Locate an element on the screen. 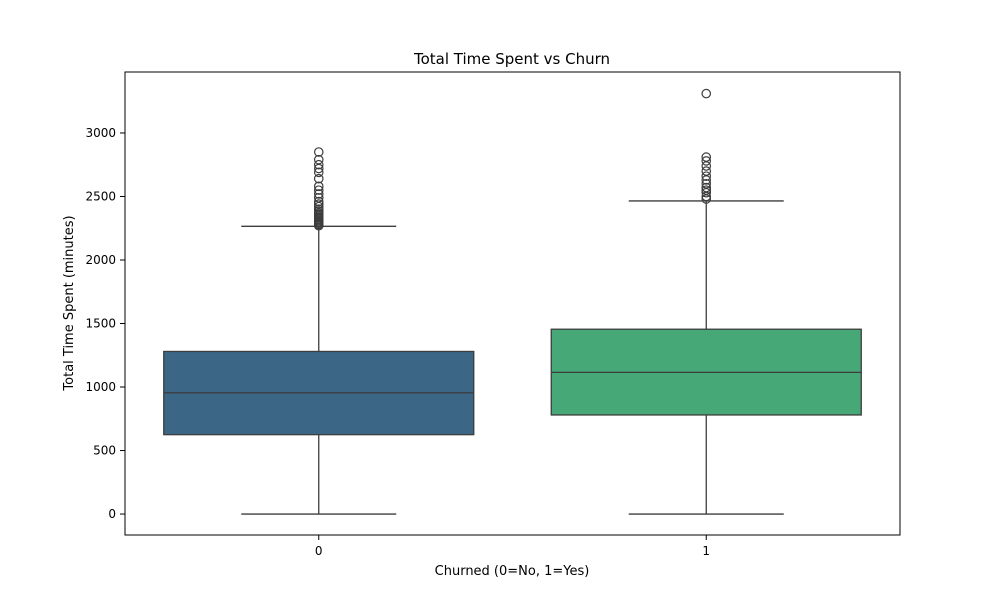  y-tick-label: 2000 is located at coordinates (100, 260).